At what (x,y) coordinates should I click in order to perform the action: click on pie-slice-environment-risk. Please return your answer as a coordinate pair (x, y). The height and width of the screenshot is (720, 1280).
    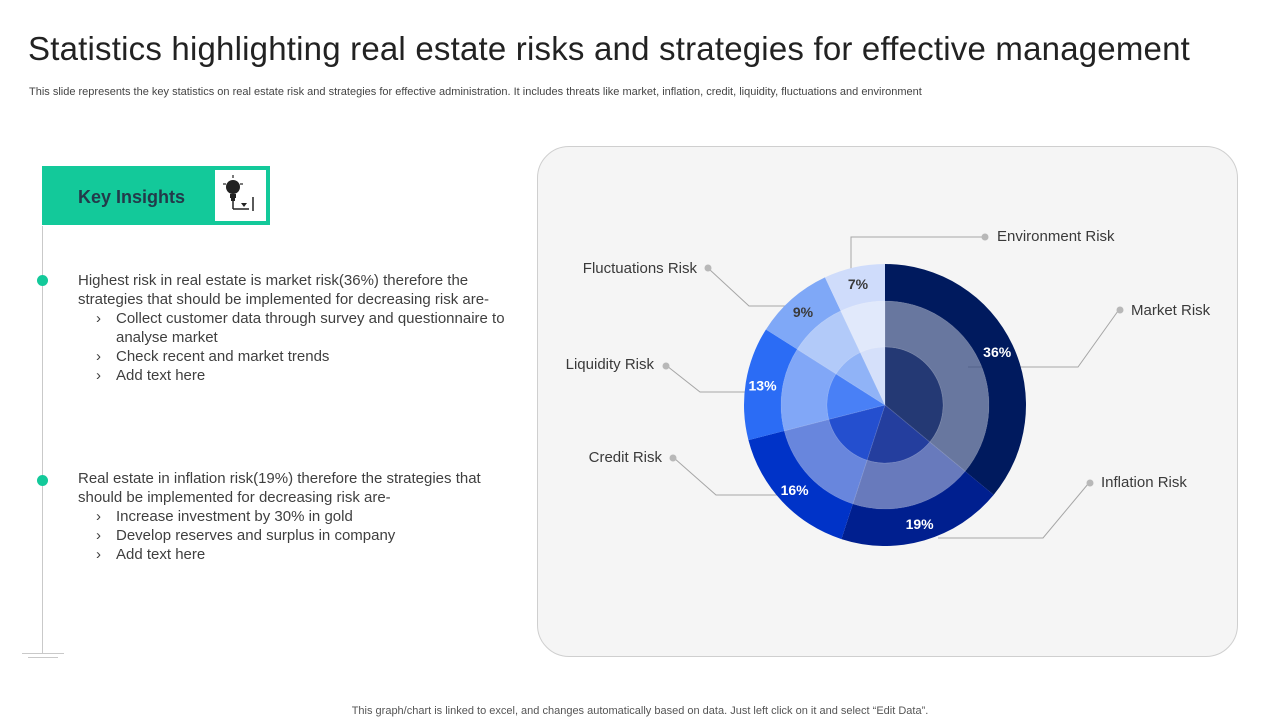
    Looking at the image, I should click on (854, 287).